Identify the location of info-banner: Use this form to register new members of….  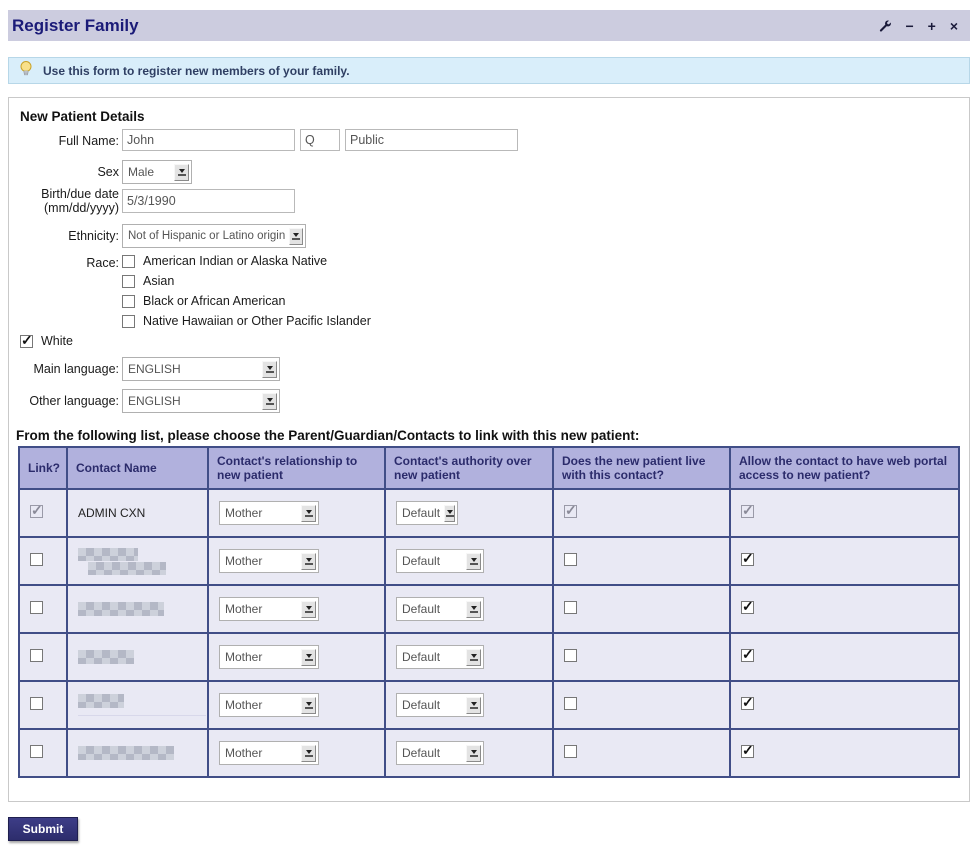
(489, 70).